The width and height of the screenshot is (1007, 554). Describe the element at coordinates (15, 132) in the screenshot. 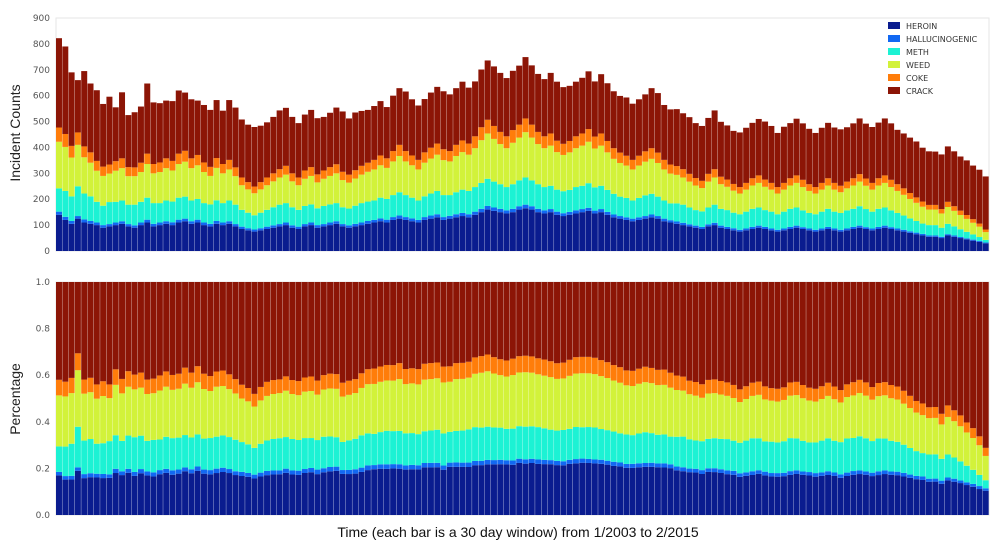

I see `y-axis-label-counts: Incident Counts` at that location.